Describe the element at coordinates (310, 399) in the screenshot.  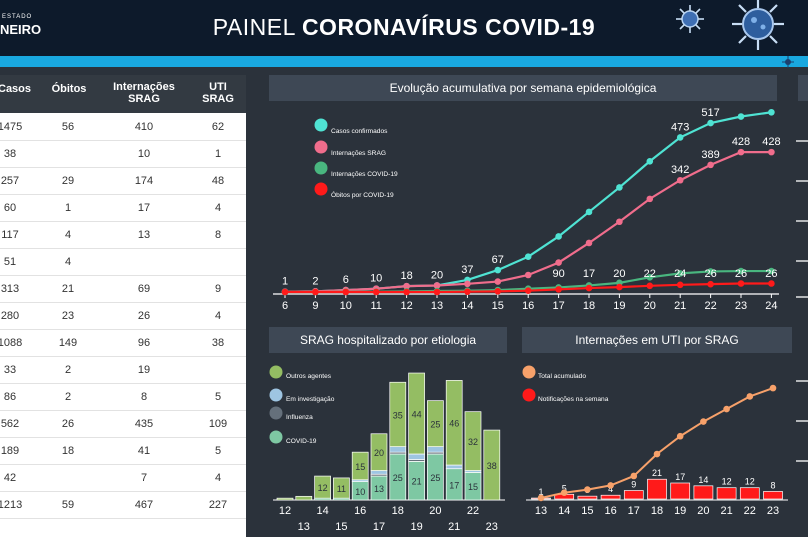
I see `legend-label: Em investigação` at that location.